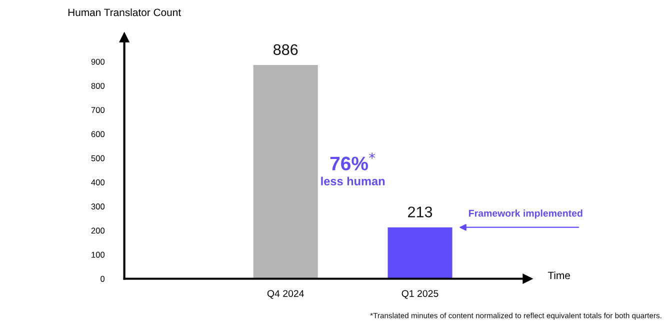 Image resolution: width=672 pixels, height=326 pixels. What do you see at coordinates (98, 61) in the screenshot?
I see `y-tick-label: 900` at bounding box center [98, 61].